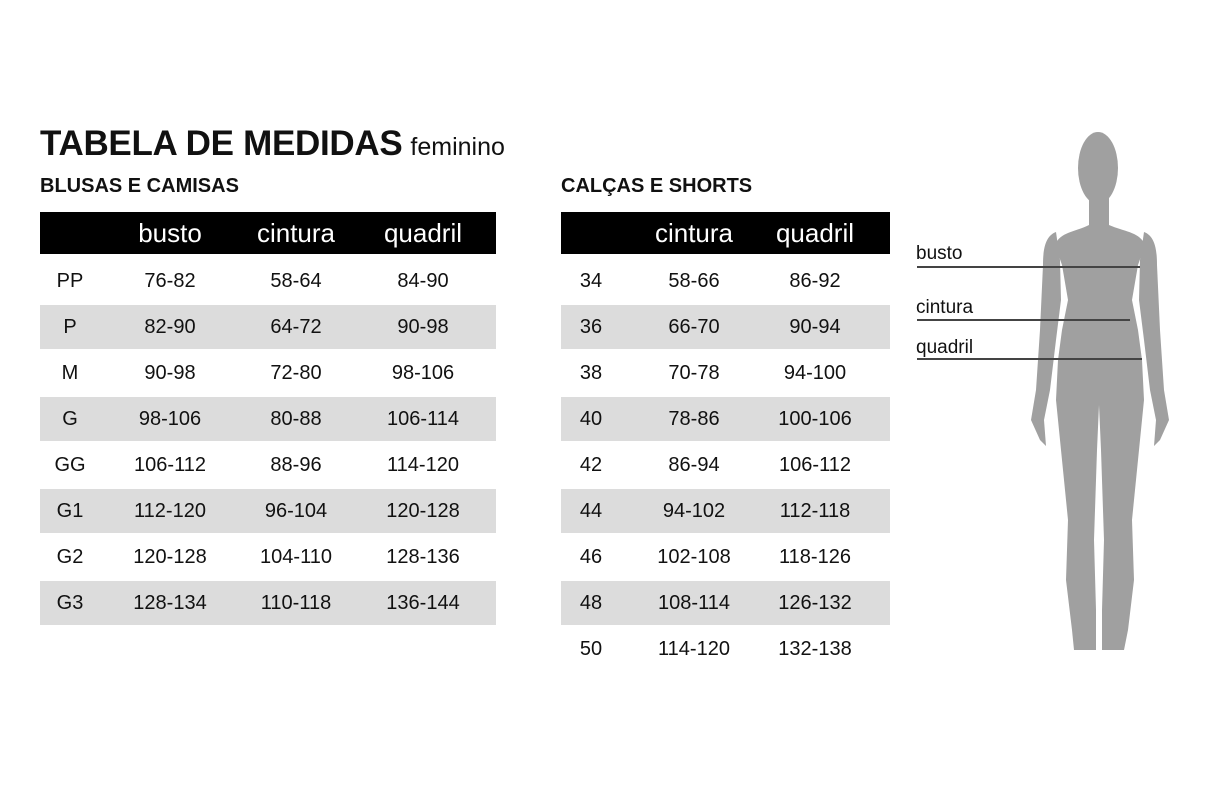  What do you see at coordinates (591, 372) in the screenshot?
I see `size-cell: 38` at bounding box center [591, 372].